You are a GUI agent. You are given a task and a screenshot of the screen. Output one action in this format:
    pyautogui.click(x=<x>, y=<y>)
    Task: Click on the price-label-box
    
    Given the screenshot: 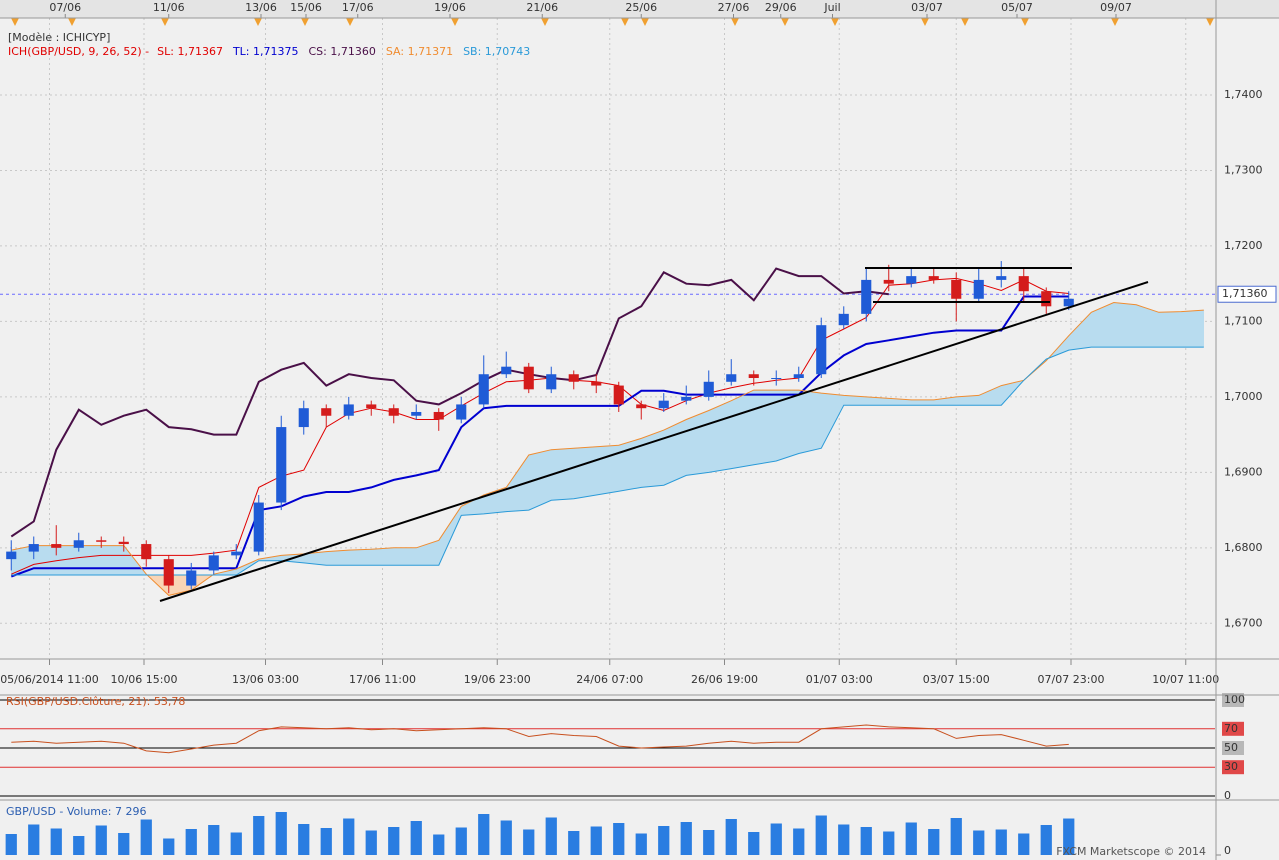 What is the action you would take?
    pyautogui.click(x=1247, y=294)
    